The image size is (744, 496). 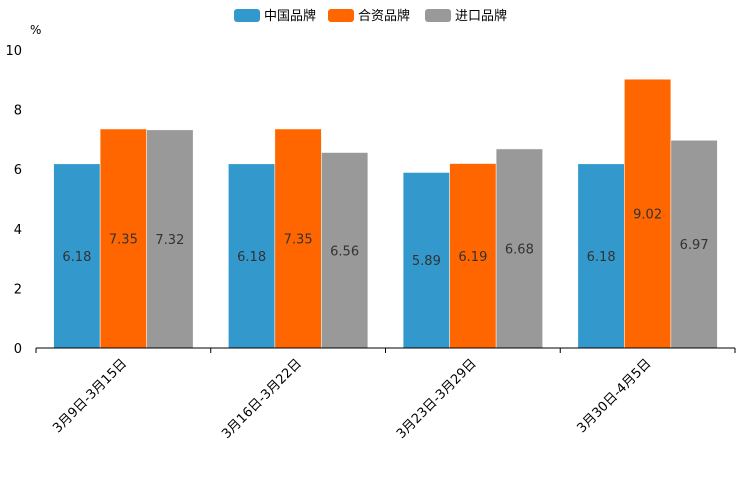 I want to click on y-tick-label: 8, so click(x=18, y=111).